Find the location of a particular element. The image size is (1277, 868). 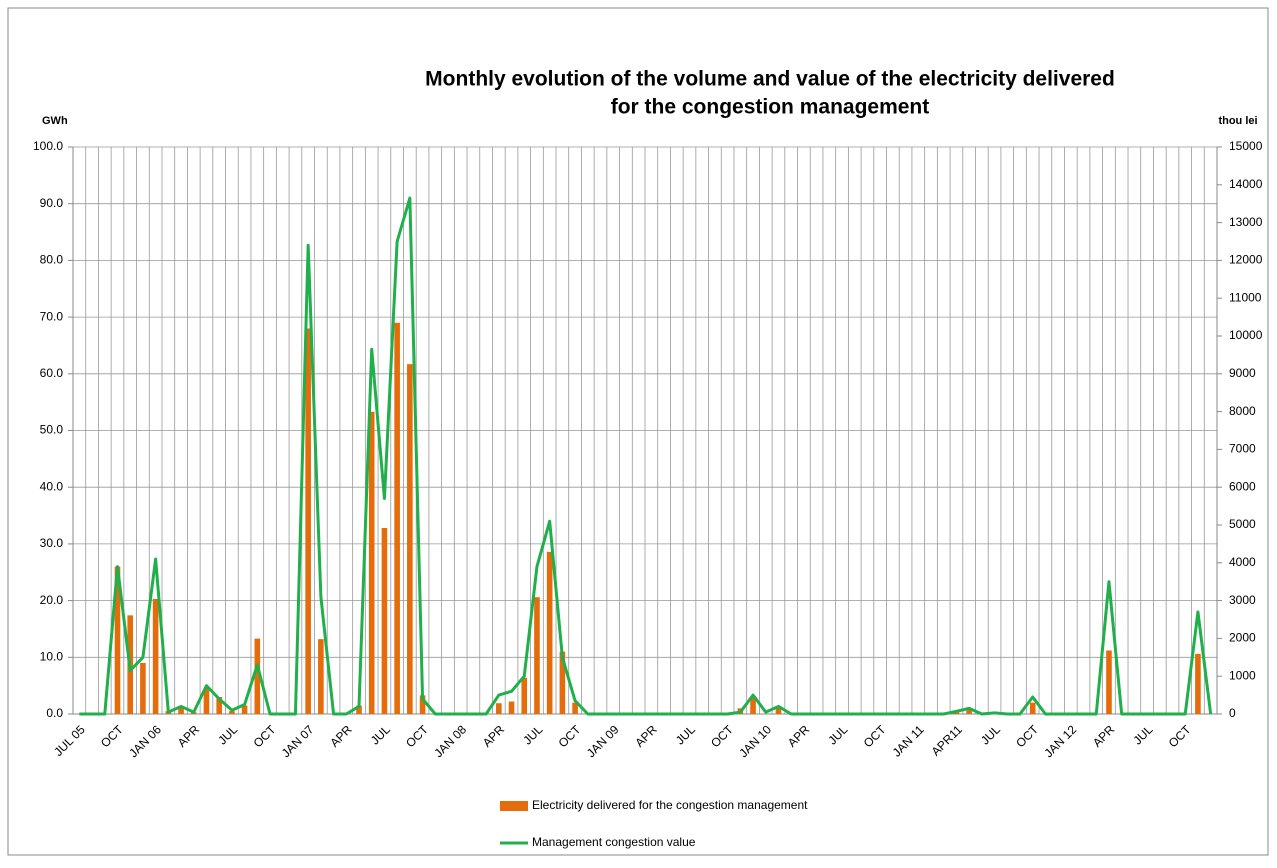

y-tick-label: 40.0 is located at coordinates (52, 486).